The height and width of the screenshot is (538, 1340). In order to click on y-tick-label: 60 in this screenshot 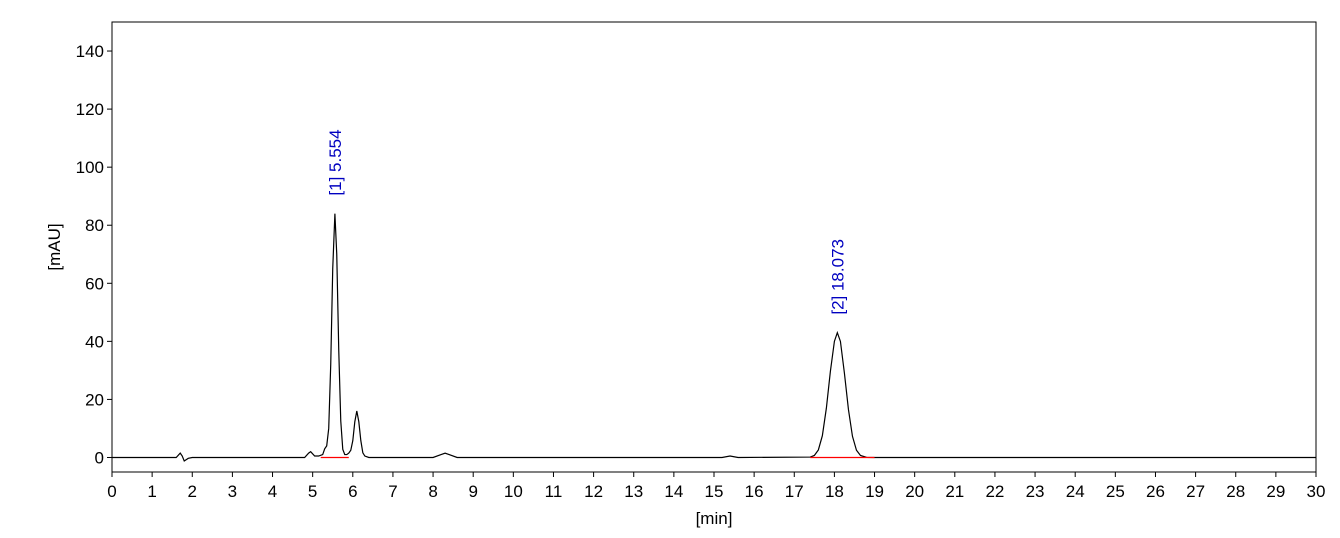, I will do `click(94, 283)`.